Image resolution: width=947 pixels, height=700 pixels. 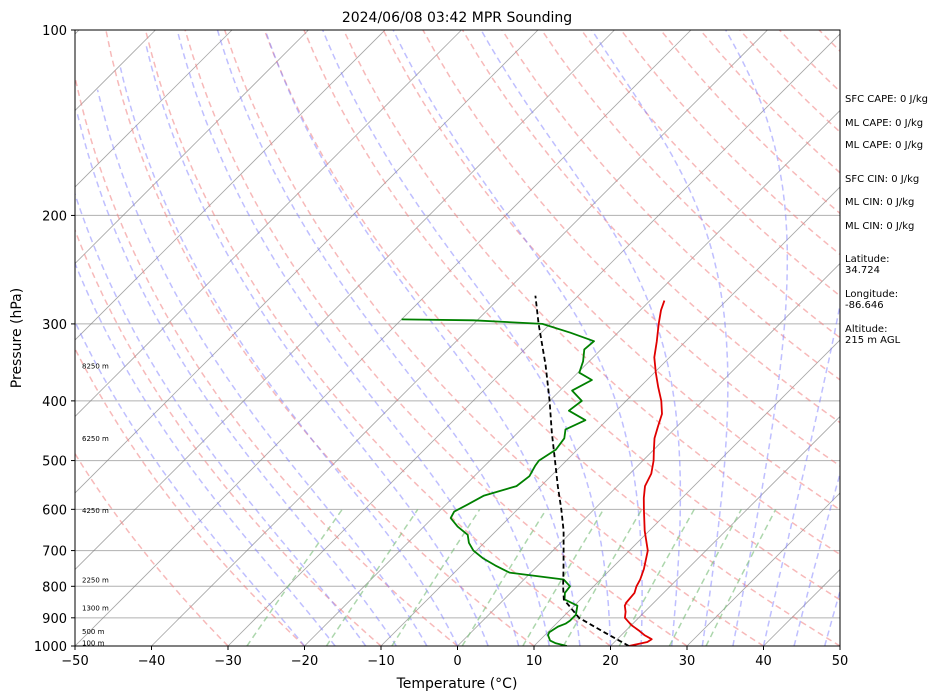 I want to click on x-tick-label: 40, so click(x=763, y=661).